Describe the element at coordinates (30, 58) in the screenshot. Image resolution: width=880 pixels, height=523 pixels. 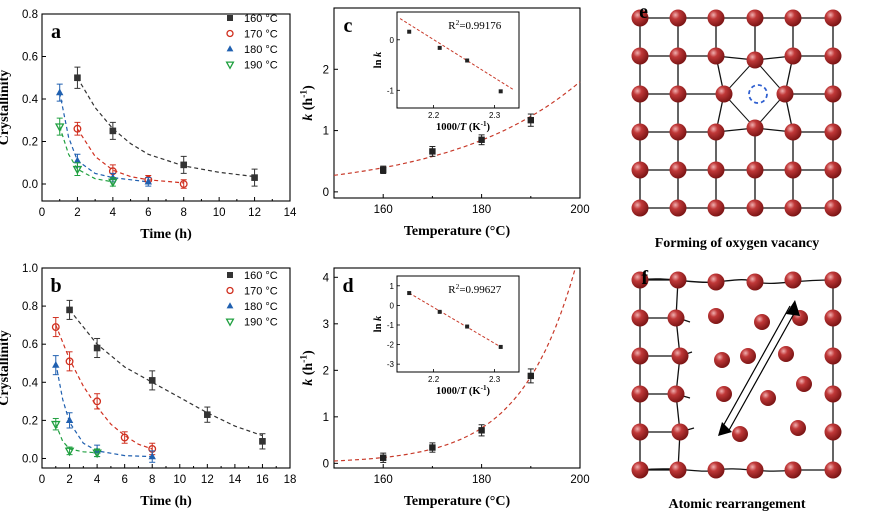
I see `y-tick-label: 0.6` at that location.